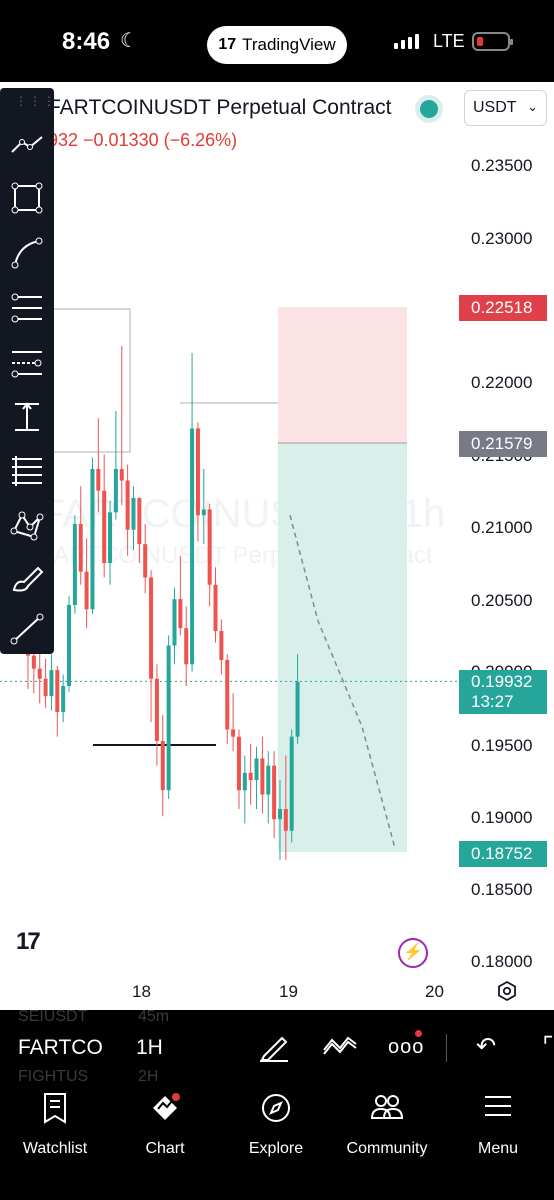 This screenshot has width=554, height=1200. I want to click on trend-line-tool-icon, so click(27, 145).